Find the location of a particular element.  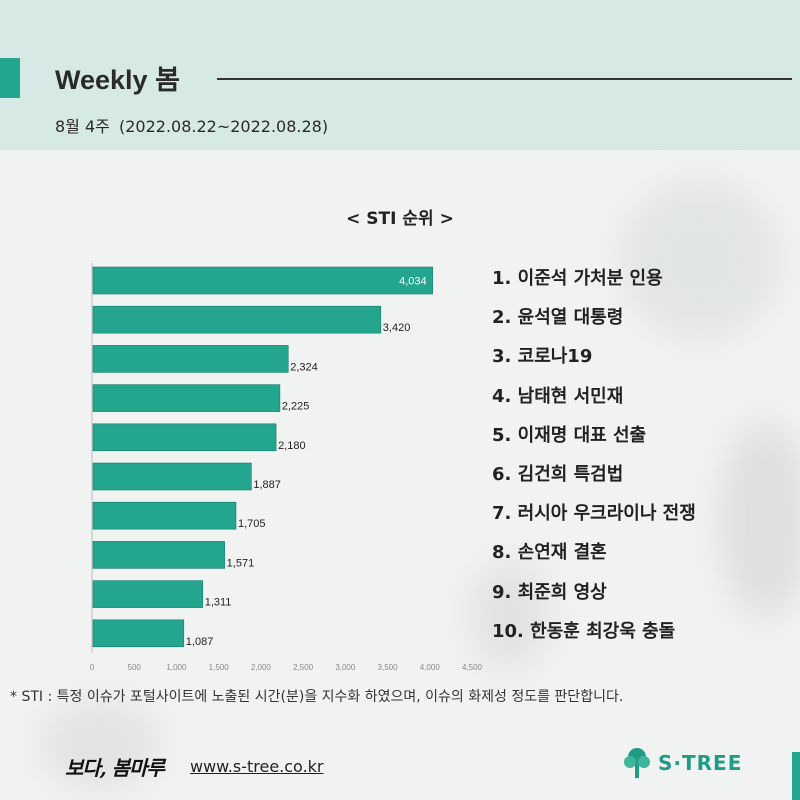

title-underline is located at coordinates (504, 79).